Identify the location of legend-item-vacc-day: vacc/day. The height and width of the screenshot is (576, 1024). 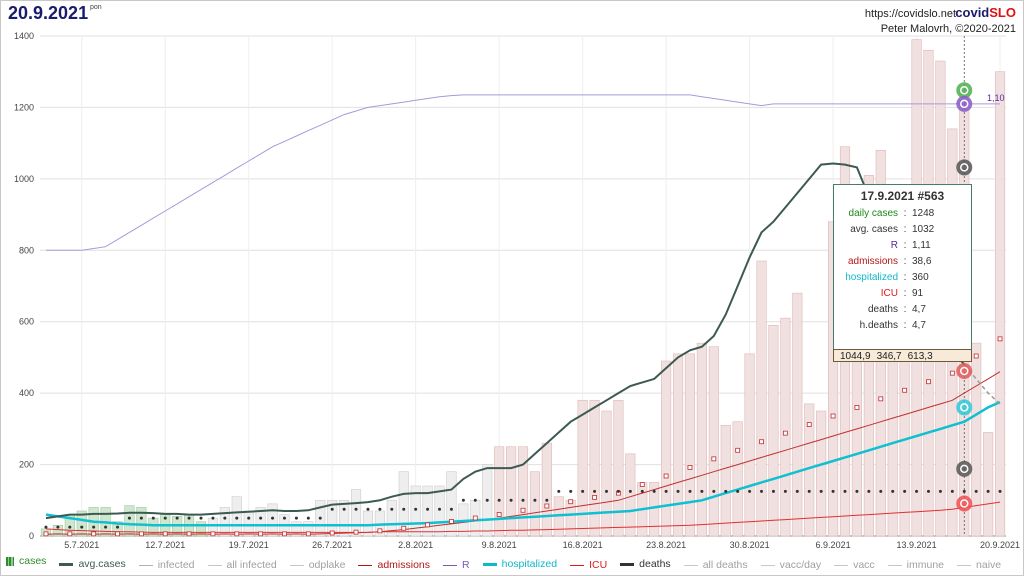
(791, 565).